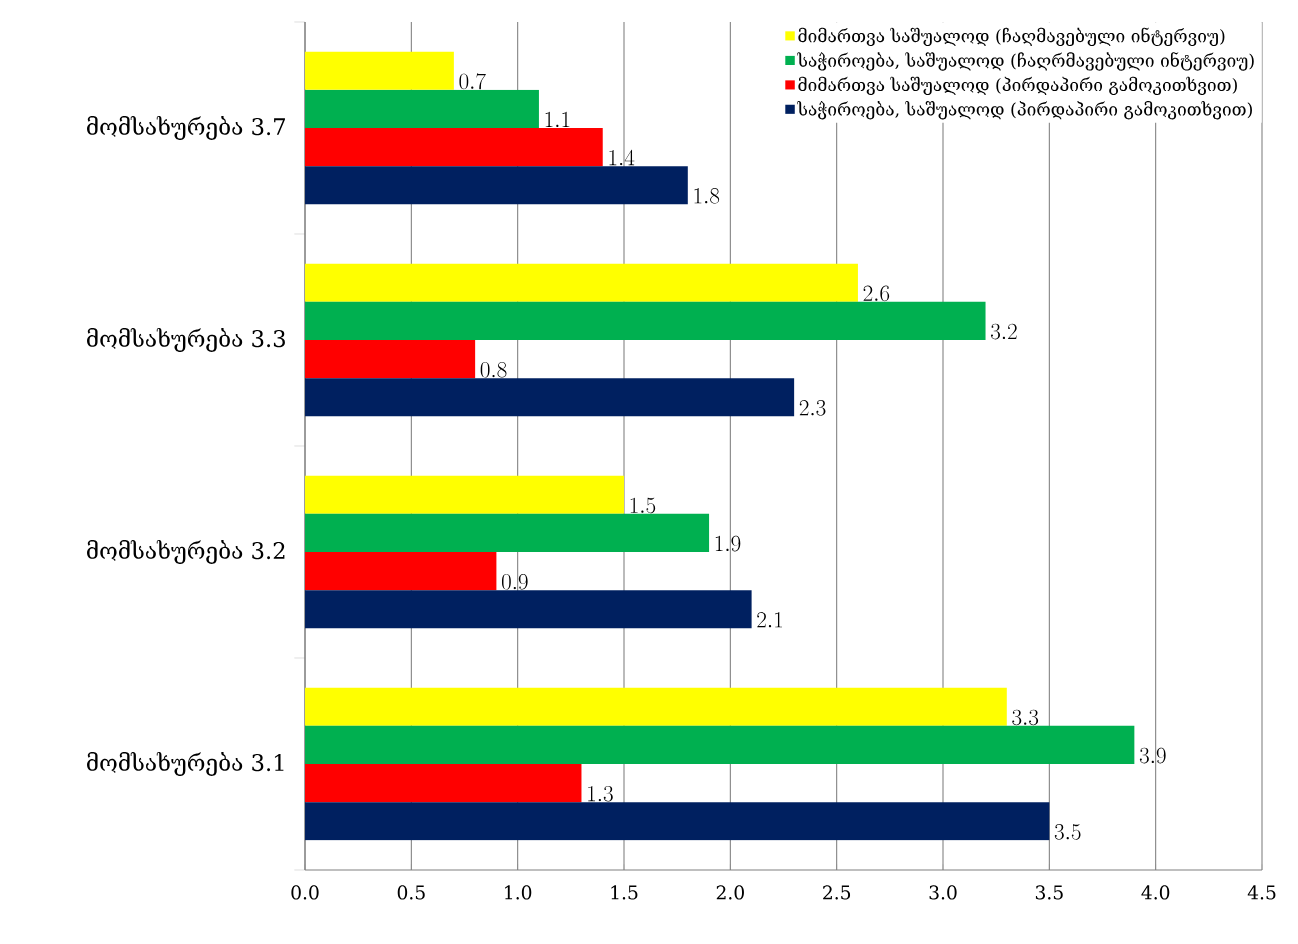 This screenshot has height=944, width=1298. What do you see at coordinates (472, 81) in the screenshot?
I see `data-label: 0.7` at bounding box center [472, 81].